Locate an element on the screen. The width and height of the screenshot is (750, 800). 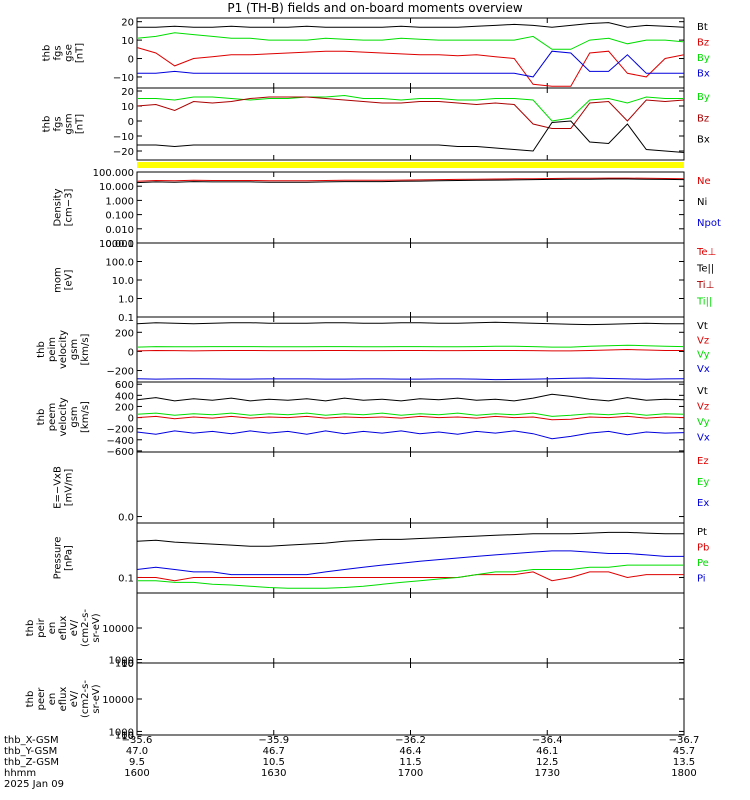
footer-value: −36.4 is located at coordinates (547, 740).